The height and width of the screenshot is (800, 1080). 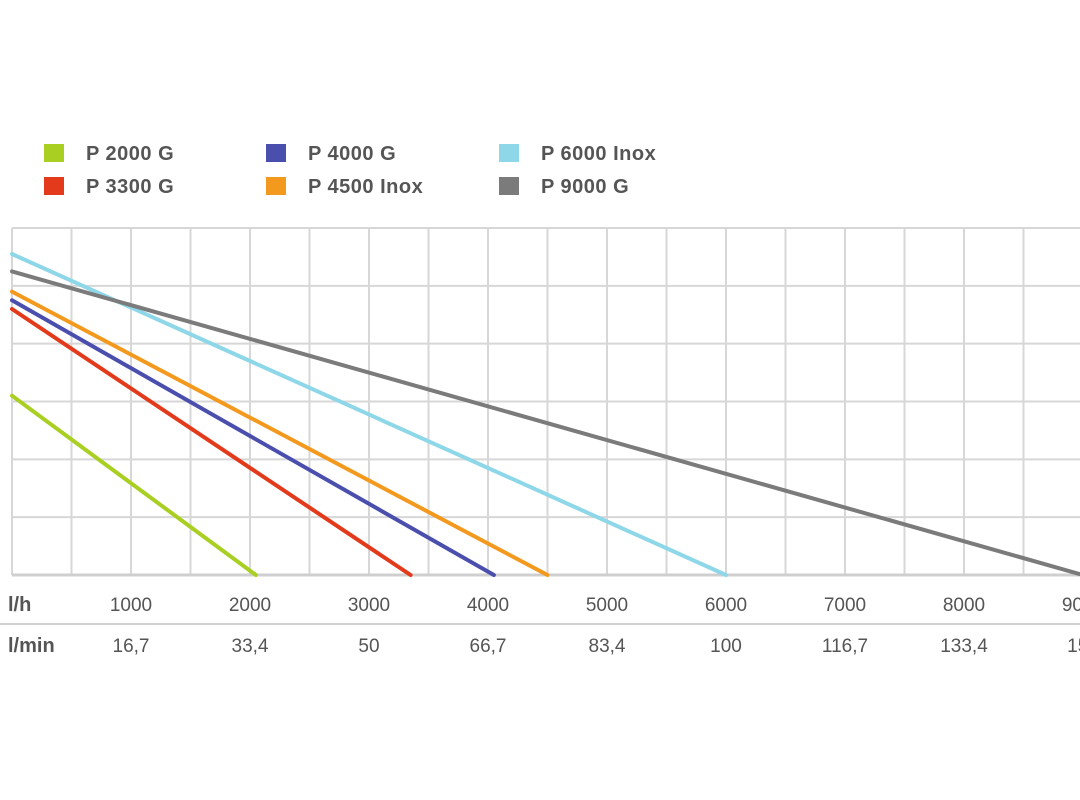 I want to click on legend-item-p-3300-g: P 3300 G, so click(x=109, y=187).